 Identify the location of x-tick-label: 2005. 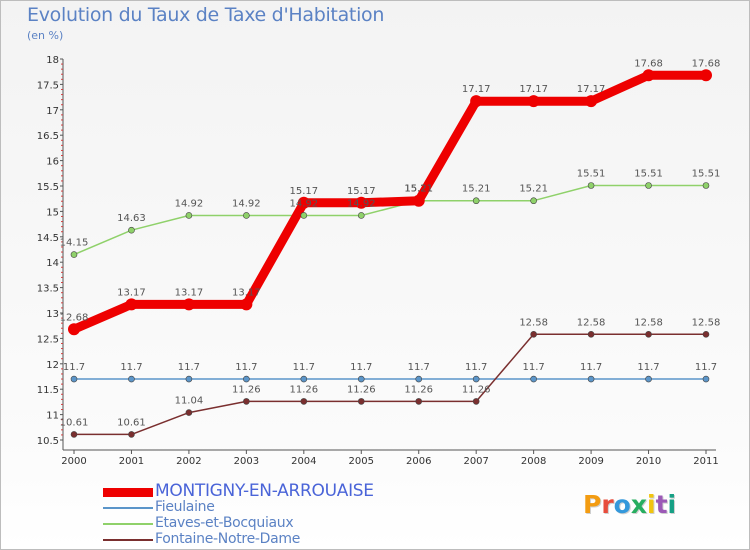
(361, 461).